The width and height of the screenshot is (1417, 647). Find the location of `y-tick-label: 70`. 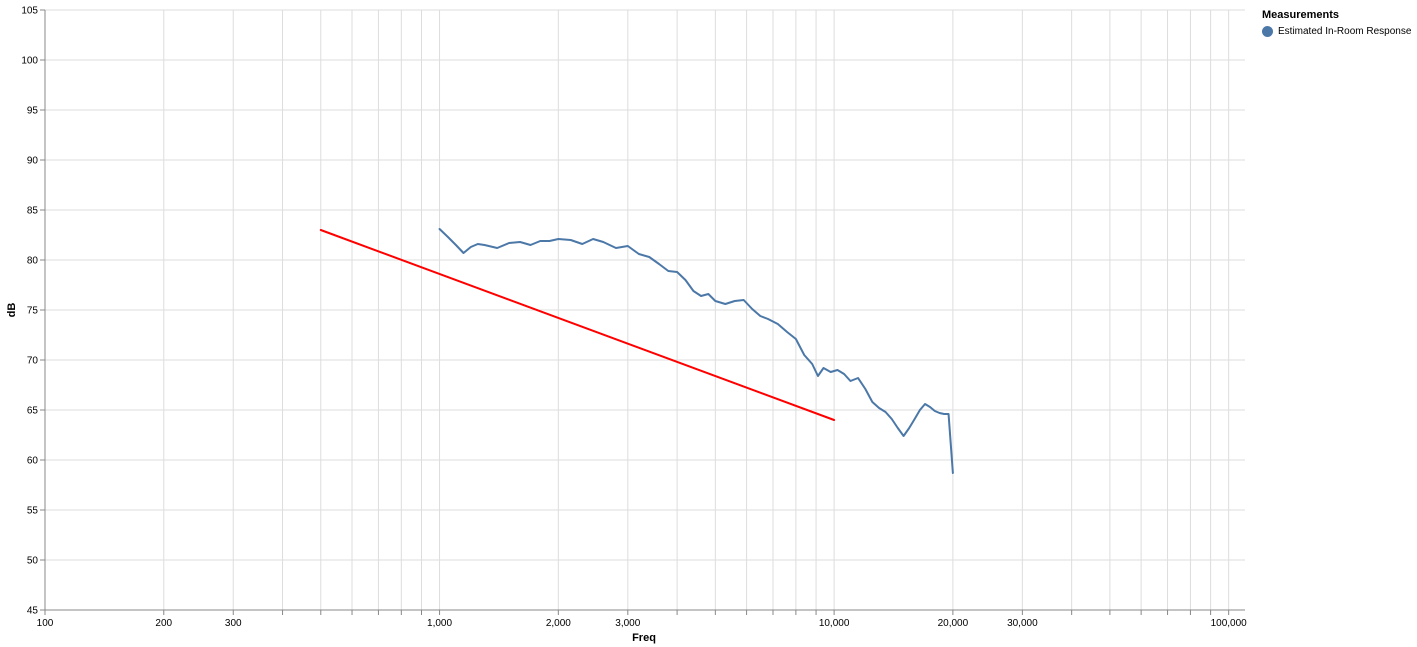

y-tick-label: 70 is located at coordinates (33, 361).